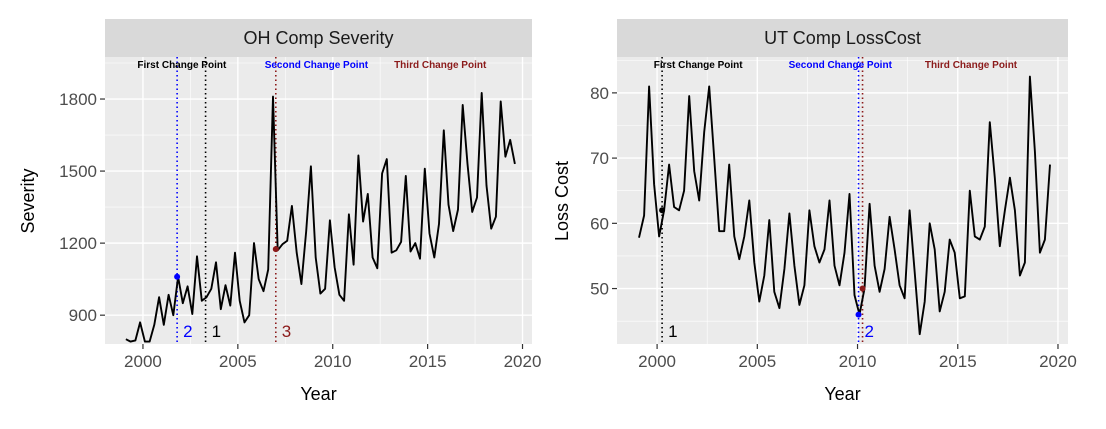  What do you see at coordinates (562, 201) in the screenshot?
I see `y-axis-title: Loss Cost` at bounding box center [562, 201].